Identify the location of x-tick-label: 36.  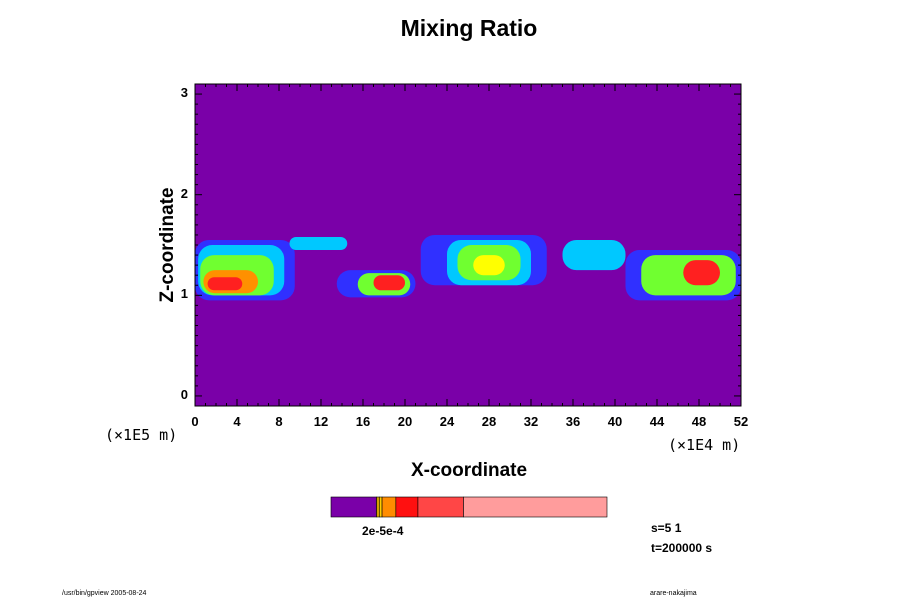
(573, 421).